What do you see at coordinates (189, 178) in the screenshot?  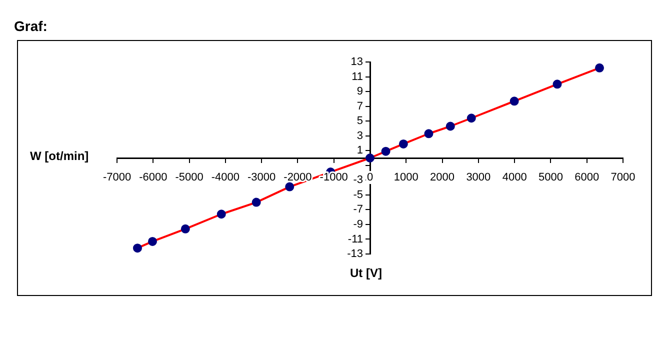 I see `x-tick-label: -5000` at bounding box center [189, 178].